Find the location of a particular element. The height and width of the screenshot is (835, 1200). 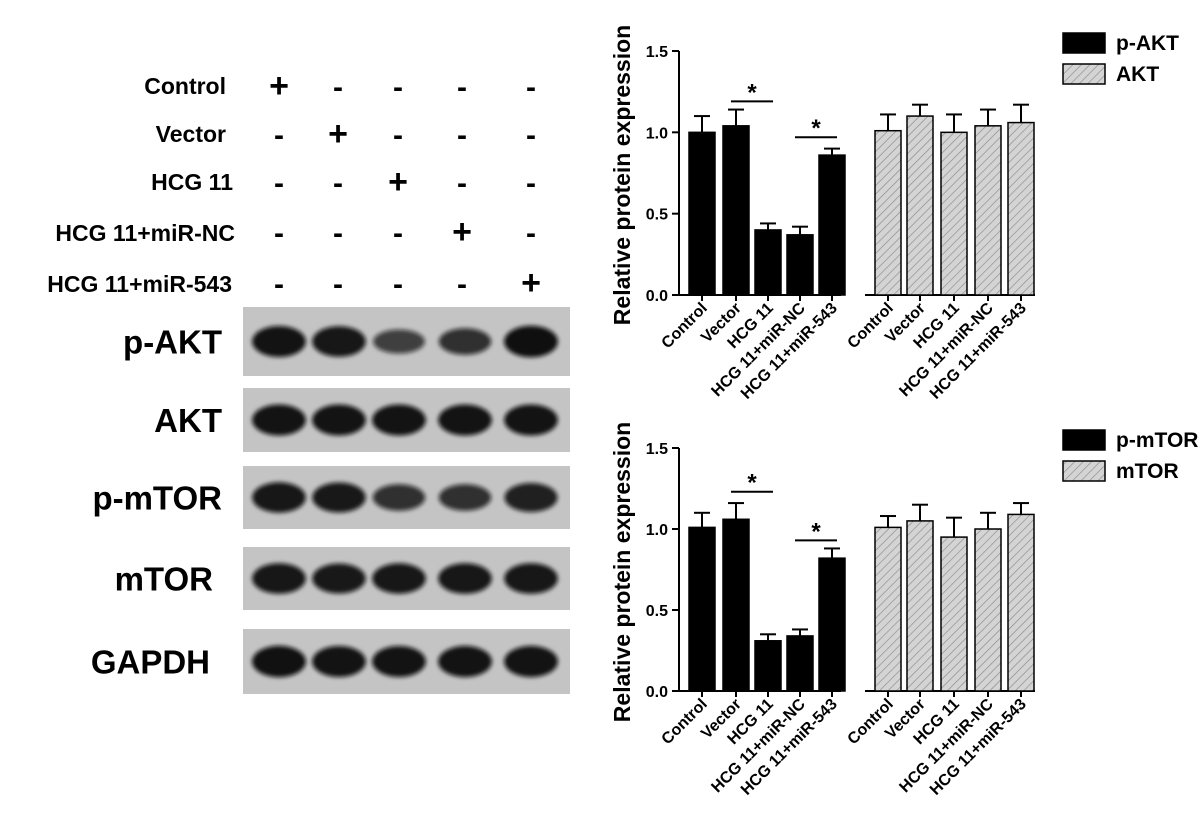

chart-akt-y-axis-label: Relative protein expression is located at coordinates (622, 175).